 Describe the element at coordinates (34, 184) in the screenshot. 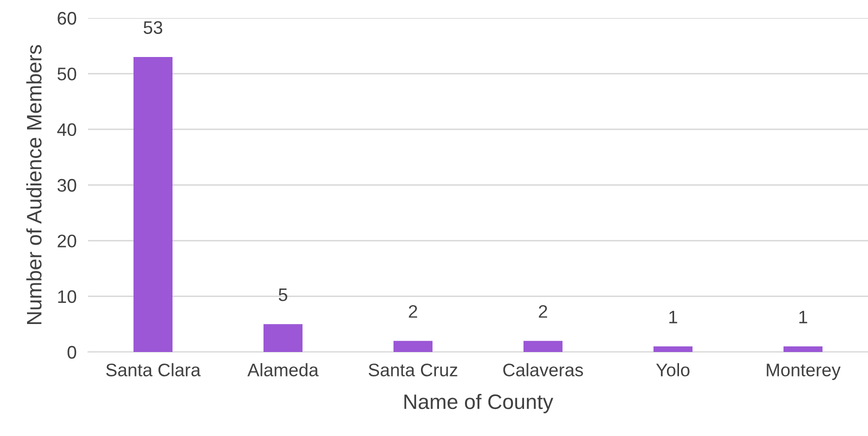

I see `y-axis-title: Number of Audience Members` at that location.